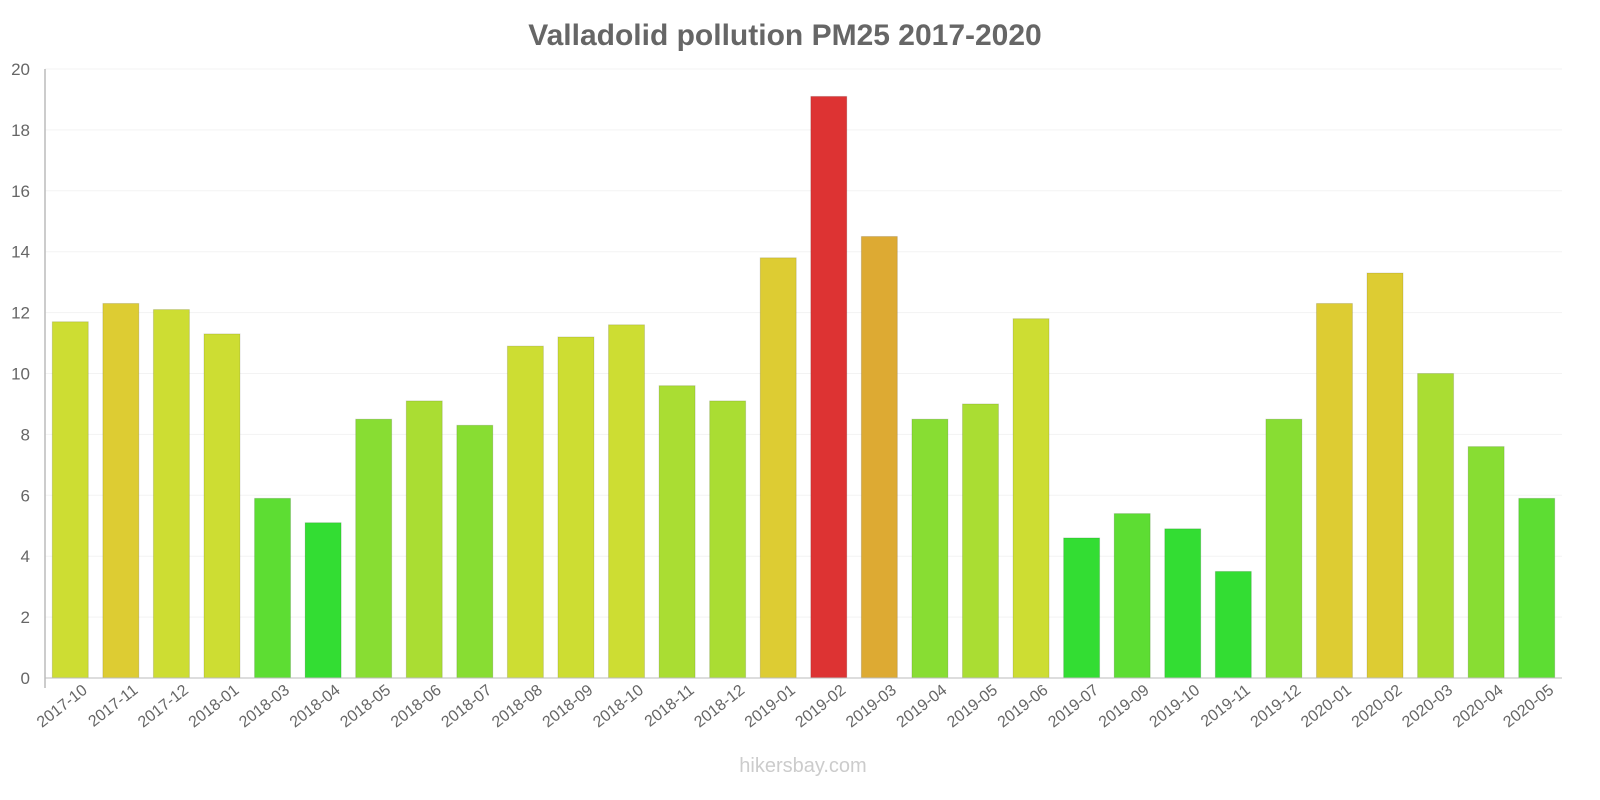  Describe the element at coordinates (1478, 707) in the screenshot. I see `x-tick-label: 2020-04` at that location.